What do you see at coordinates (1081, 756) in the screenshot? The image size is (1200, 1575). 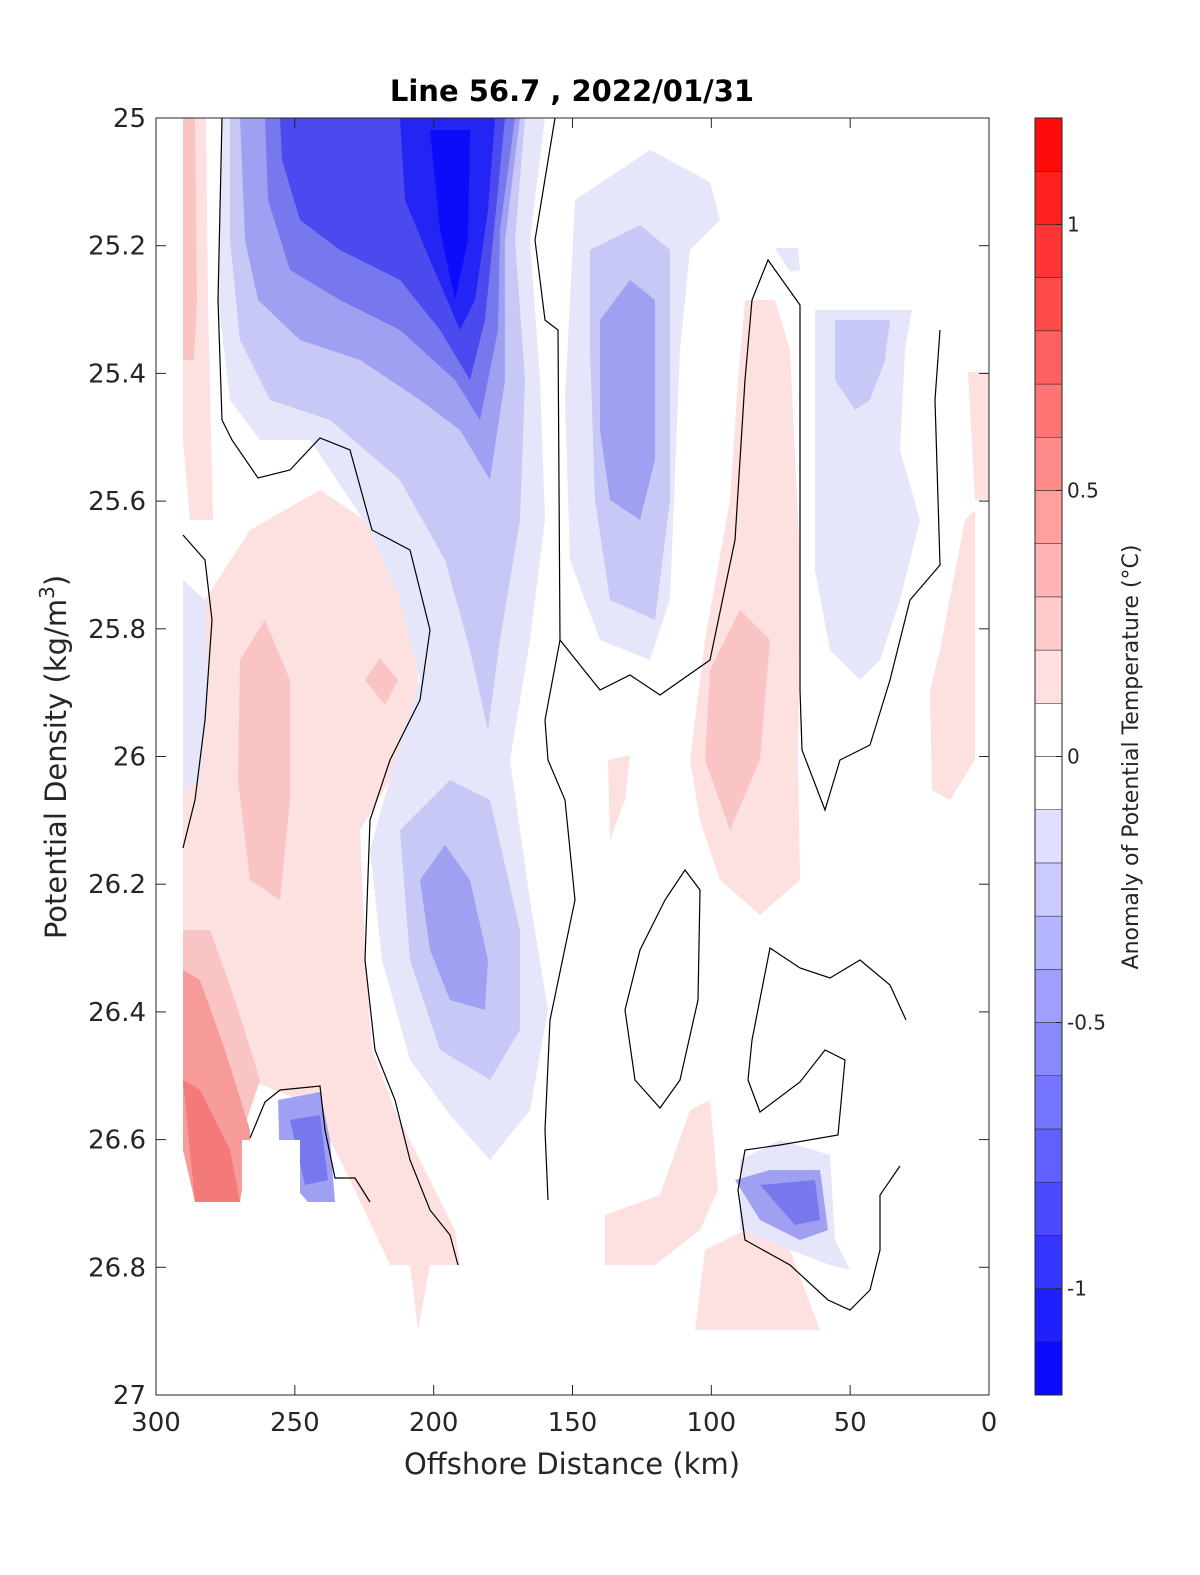 I see `colorbar-ticks: 1 0.5 0 -0.5 -1` at bounding box center [1081, 756].